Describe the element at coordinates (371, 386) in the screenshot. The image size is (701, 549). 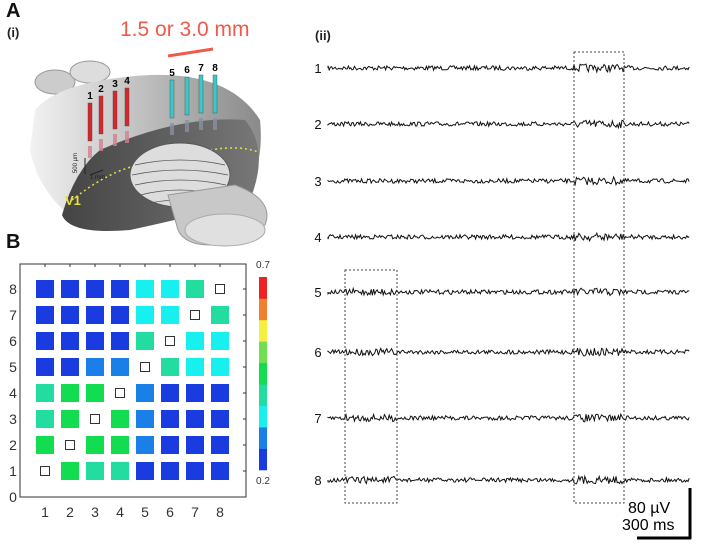
I see `highlight-box-early` at that location.